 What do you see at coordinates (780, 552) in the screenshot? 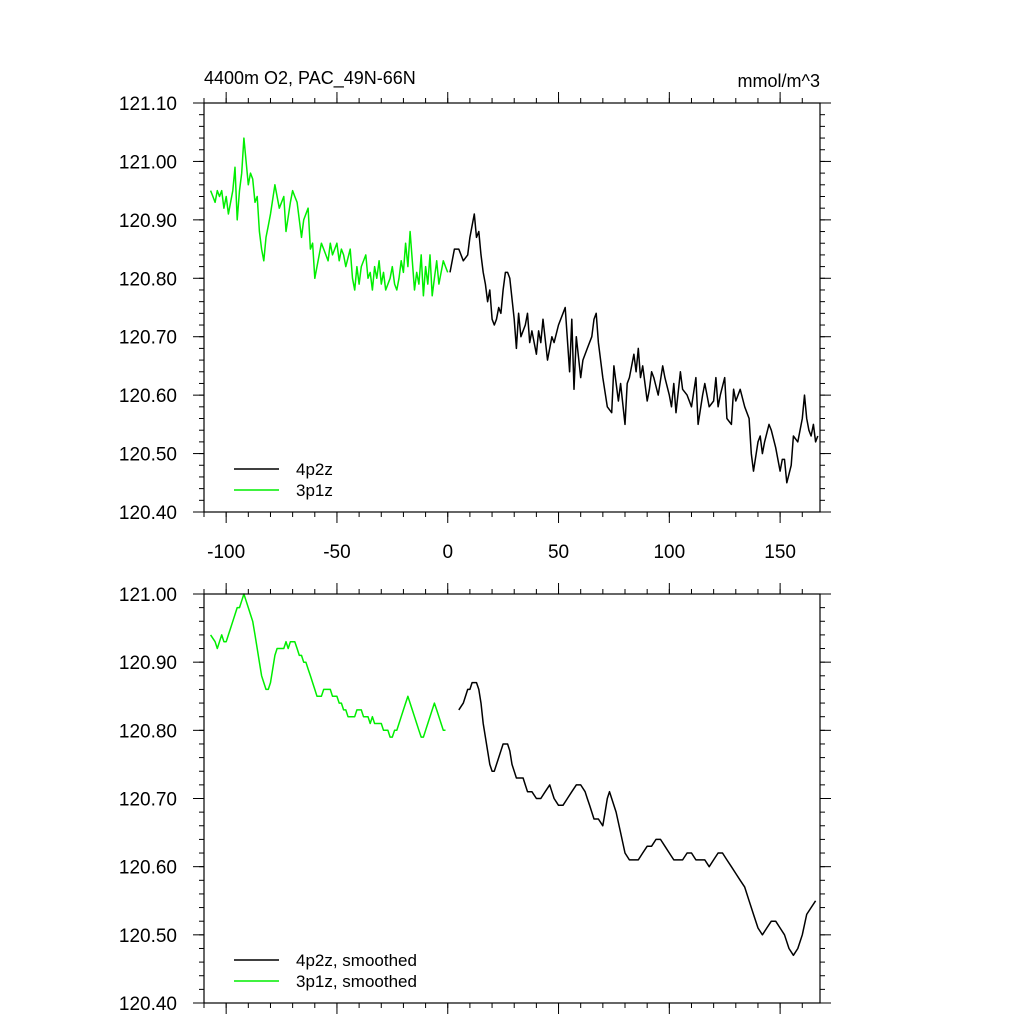
I see `x-tick-label: 150` at bounding box center [780, 552].